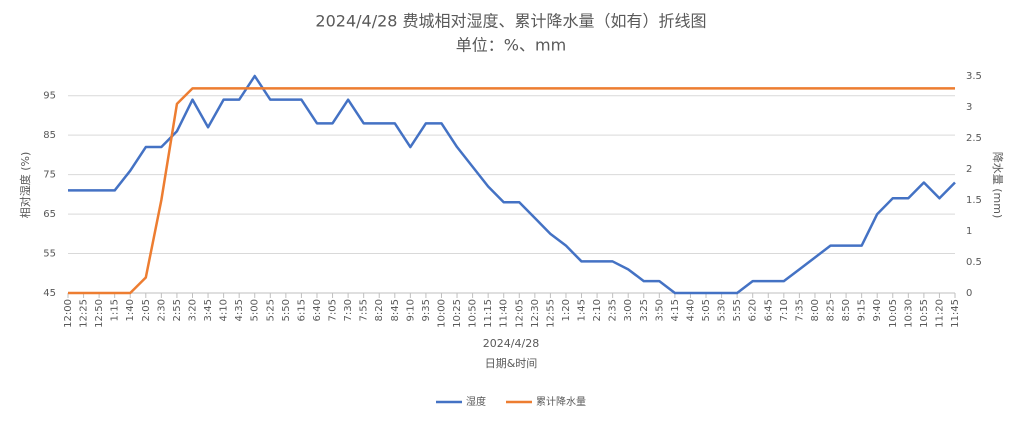 The image size is (1022, 421). I want to click on legend-label: 累计降水量, so click(561, 401).